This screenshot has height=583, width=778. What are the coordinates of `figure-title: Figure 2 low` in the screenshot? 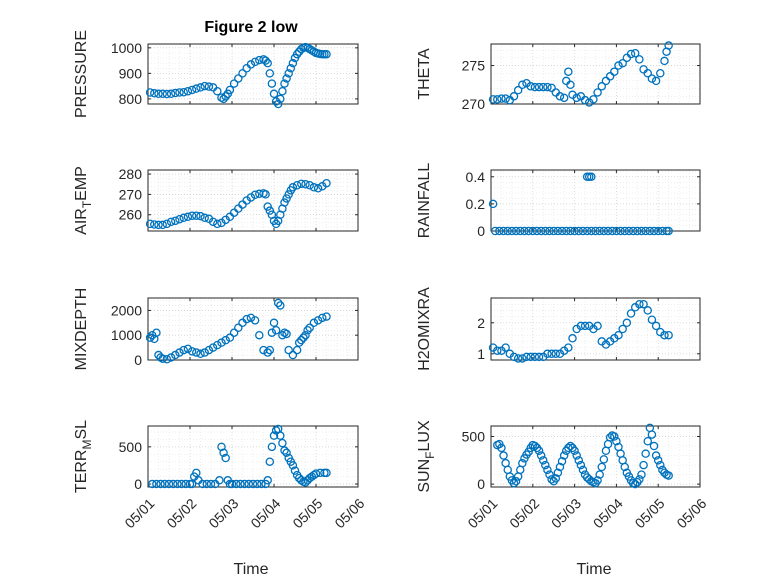 It's located at (251, 27).